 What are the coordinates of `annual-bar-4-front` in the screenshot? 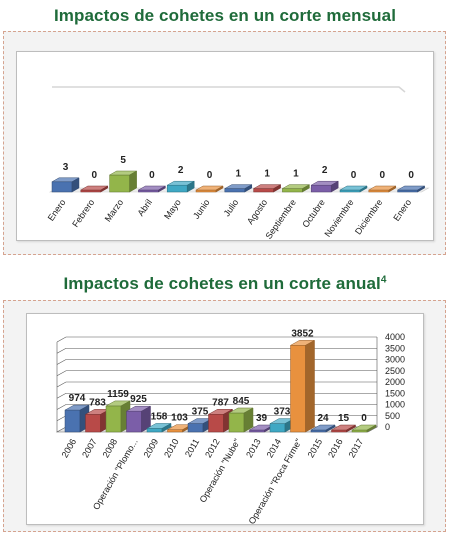 It's located at (134, 421).